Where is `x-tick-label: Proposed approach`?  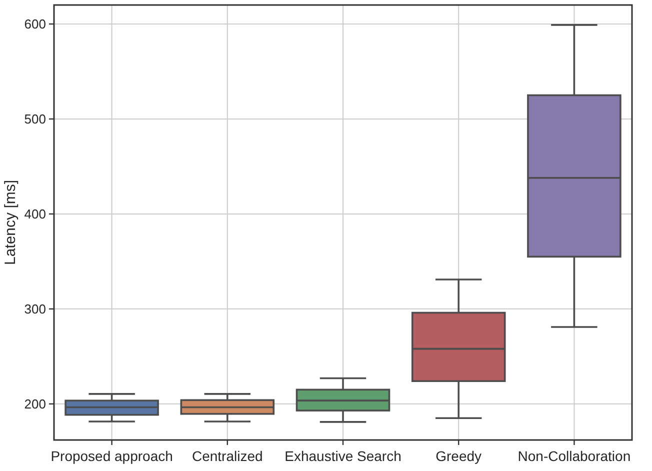 x-tick-label: Proposed approach is located at coordinates (111, 456).